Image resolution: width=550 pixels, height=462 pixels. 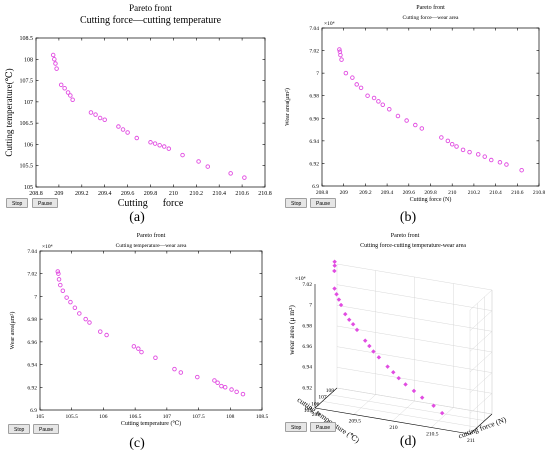 What do you see at coordinates (137, 217) in the screenshot?
I see `caption-a: (a)` at bounding box center [137, 217].